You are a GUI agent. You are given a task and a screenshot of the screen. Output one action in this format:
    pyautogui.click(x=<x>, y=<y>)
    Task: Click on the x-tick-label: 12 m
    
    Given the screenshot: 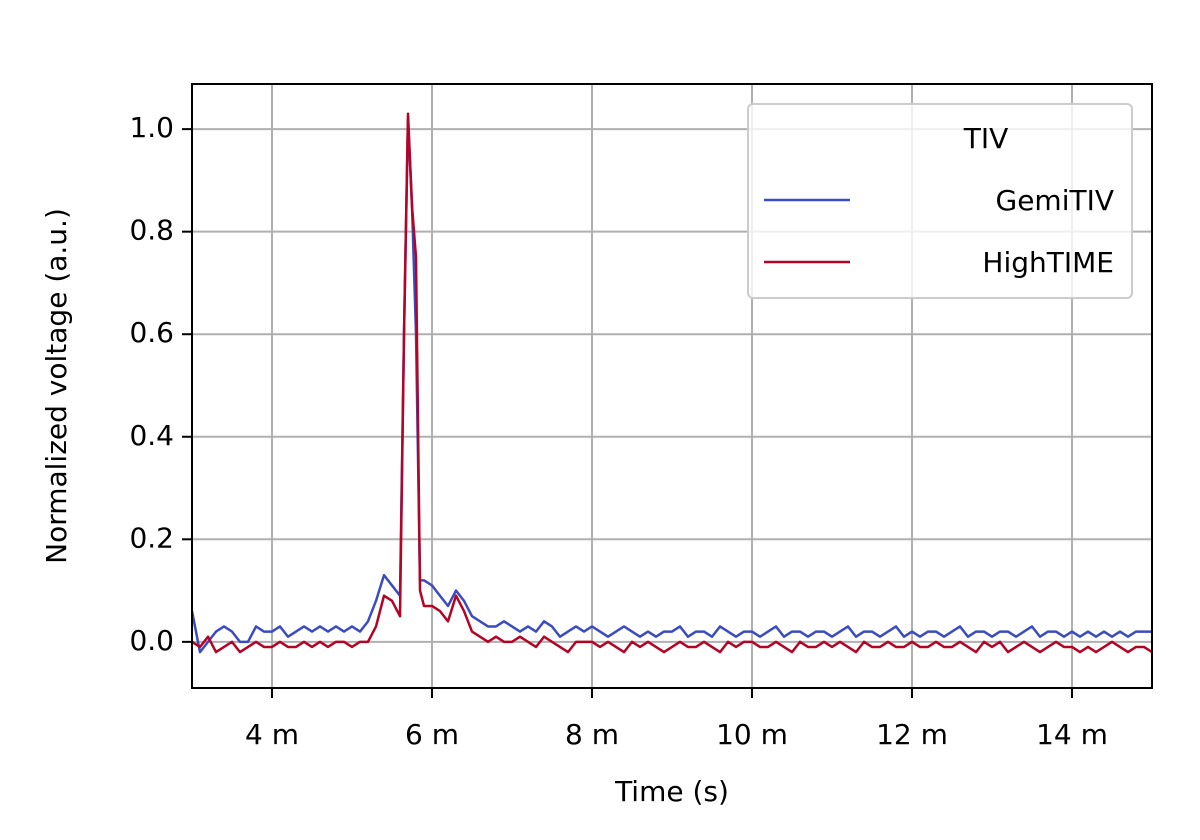 What is the action you would take?
    pyautogui.click(x=912, y=734)
    